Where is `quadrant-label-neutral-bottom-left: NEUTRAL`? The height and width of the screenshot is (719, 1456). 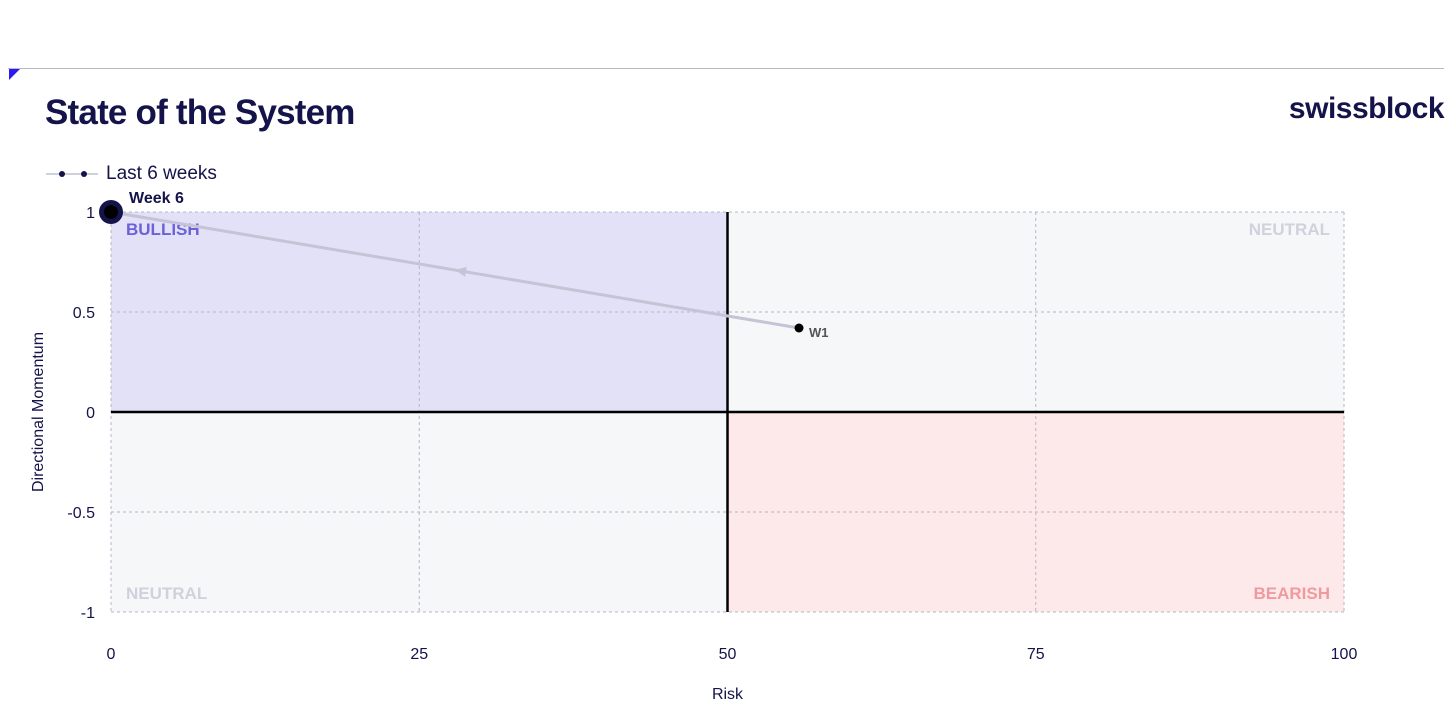 quadrant-label-neutral-bottom-left: NEUTRAL is located at coordinates (166, 593).